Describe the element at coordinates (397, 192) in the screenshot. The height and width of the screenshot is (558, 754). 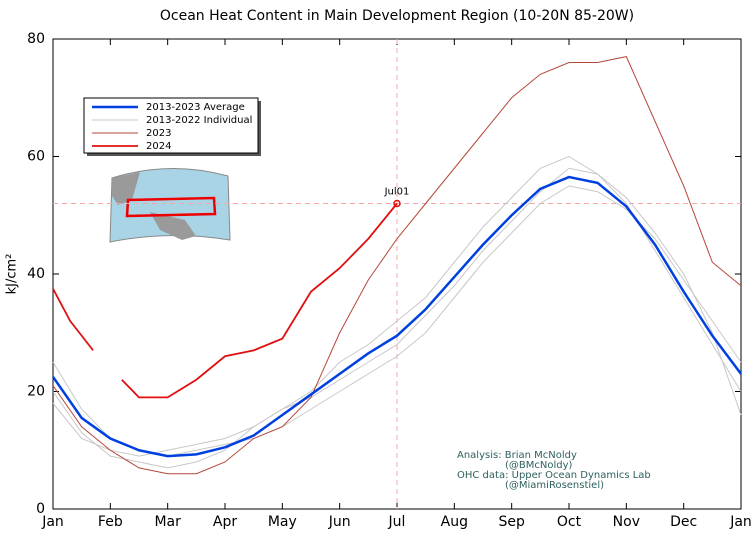
I see `marker-label: Jul01` at that location.